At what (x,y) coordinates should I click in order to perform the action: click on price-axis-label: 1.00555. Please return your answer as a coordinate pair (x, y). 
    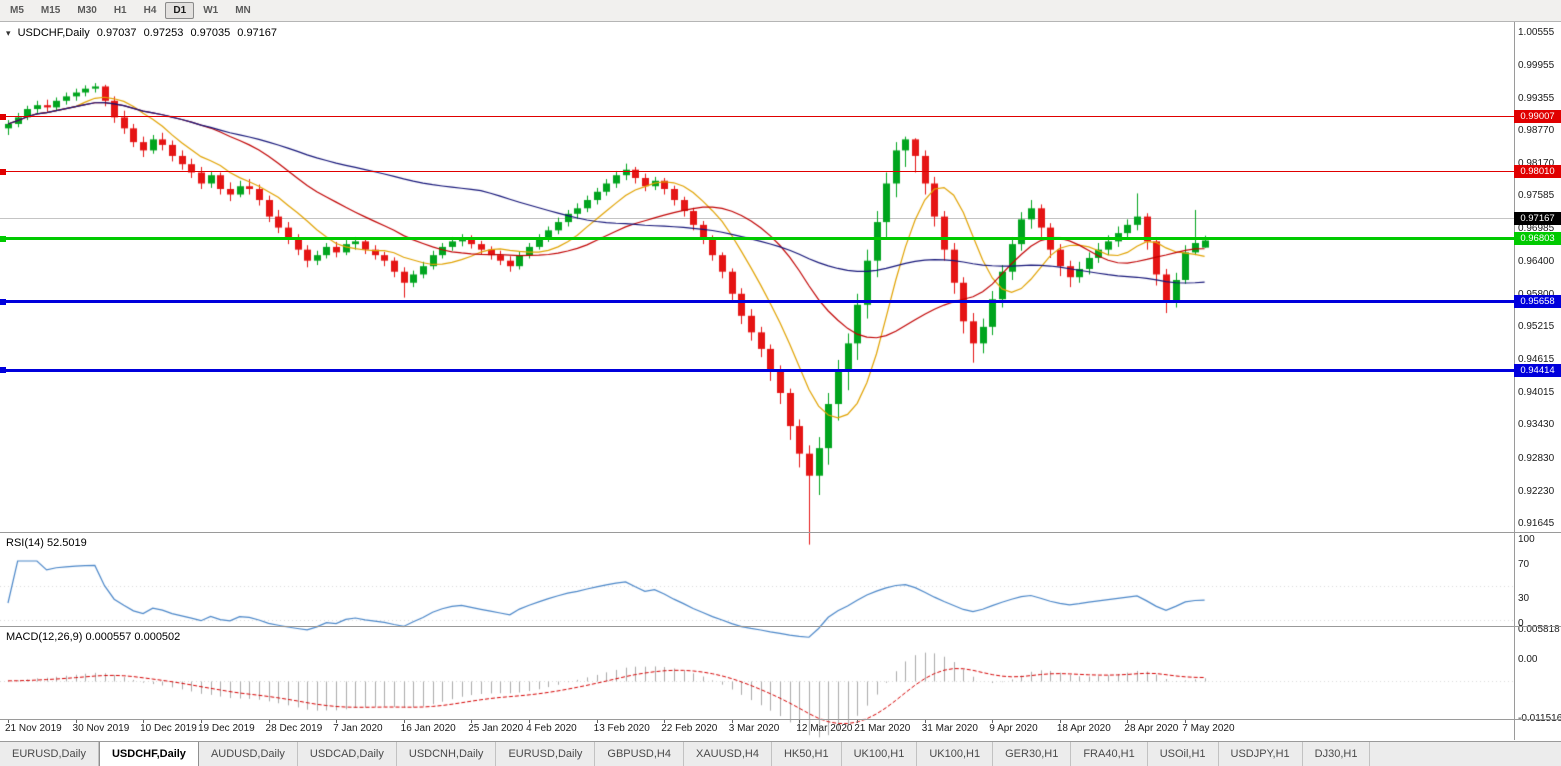
    Looking at the image, I should click on (1536, 32).